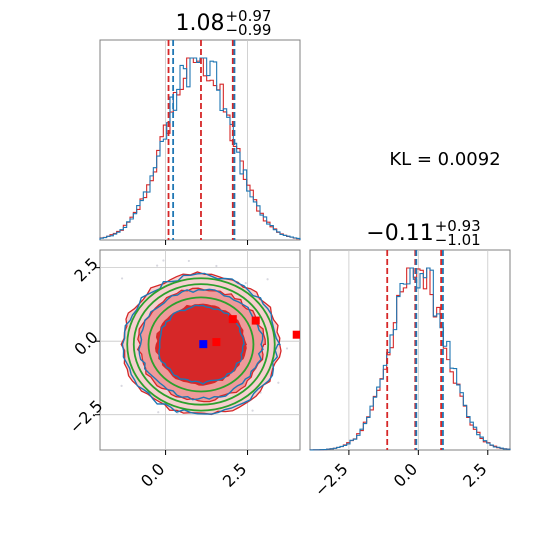 Image resolution: width=550 pixels, height=550 pixels. What do you see at coordinates (458, 240) in the screenshot?
I see `param2-title-minus: −1.01` at bounding box center [458, 240].